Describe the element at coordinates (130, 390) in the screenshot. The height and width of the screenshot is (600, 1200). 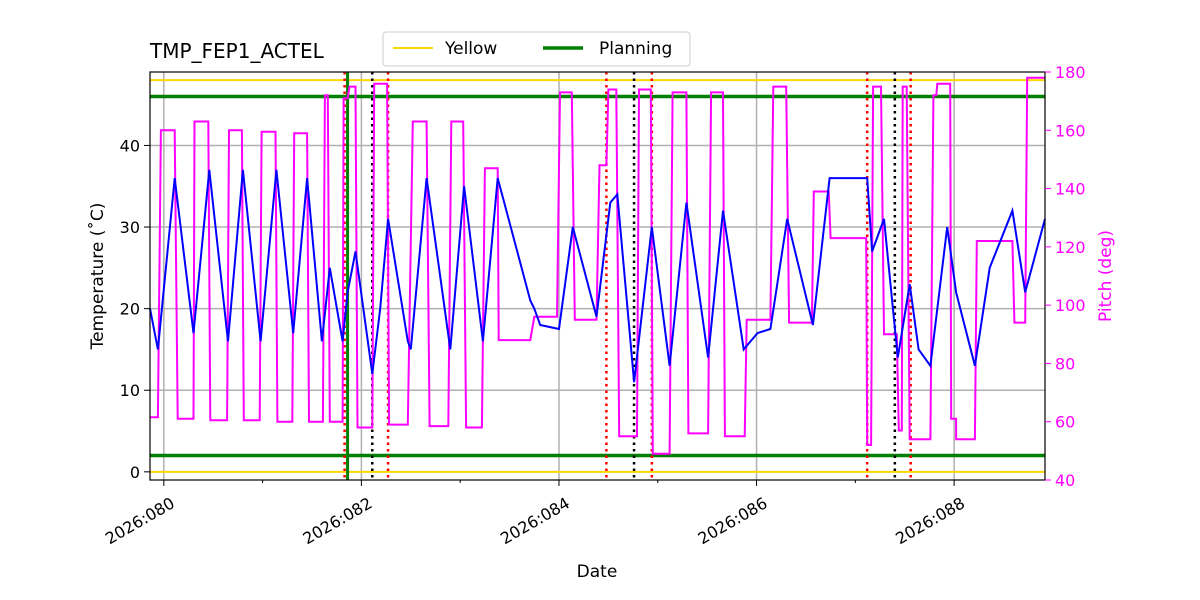
I see `y-tick-label: 10` at that location.